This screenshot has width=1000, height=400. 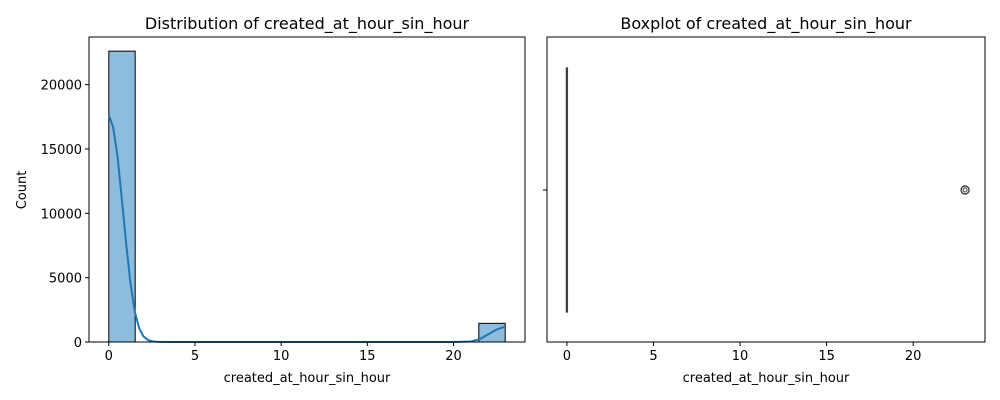 What do you see at coordinates (307, 378) in the screenshot?
I see `histogram-x-axis-label: created_at_hour_sin_hour` at bounding box center [307, 378].